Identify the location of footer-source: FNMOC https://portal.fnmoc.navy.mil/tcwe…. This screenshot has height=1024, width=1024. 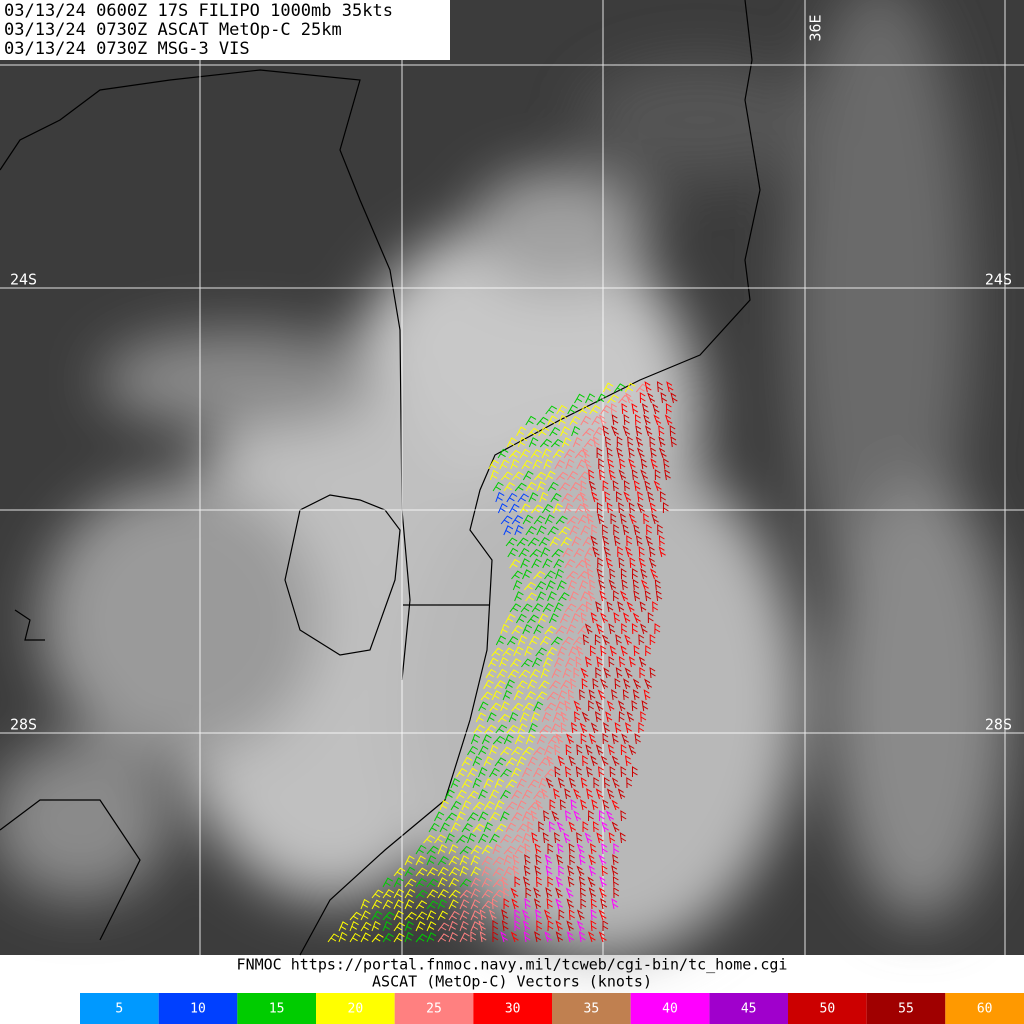
(512, 965).